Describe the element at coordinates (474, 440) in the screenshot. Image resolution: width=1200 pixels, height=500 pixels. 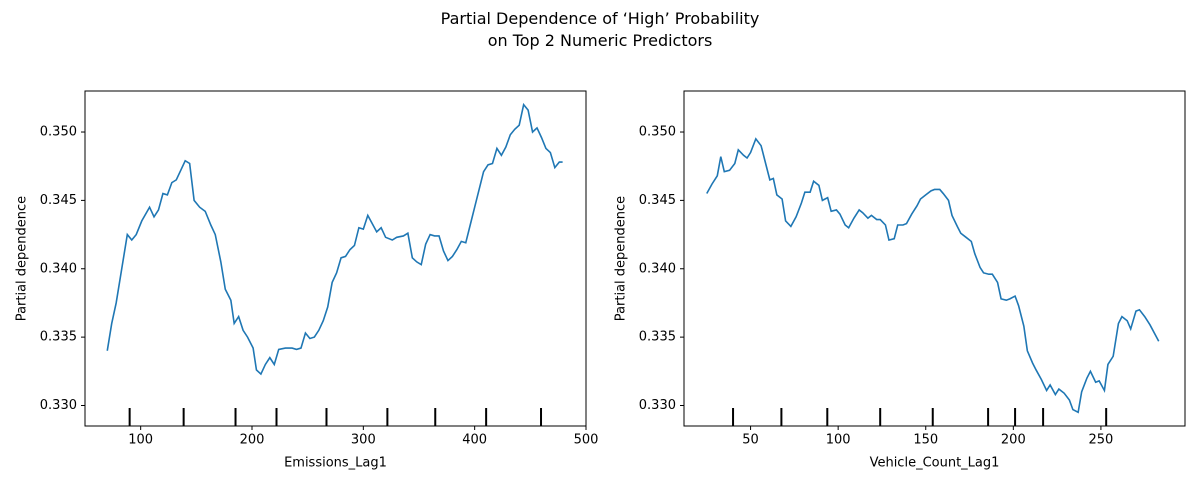
I see `x-tick-label: 400` at that location.